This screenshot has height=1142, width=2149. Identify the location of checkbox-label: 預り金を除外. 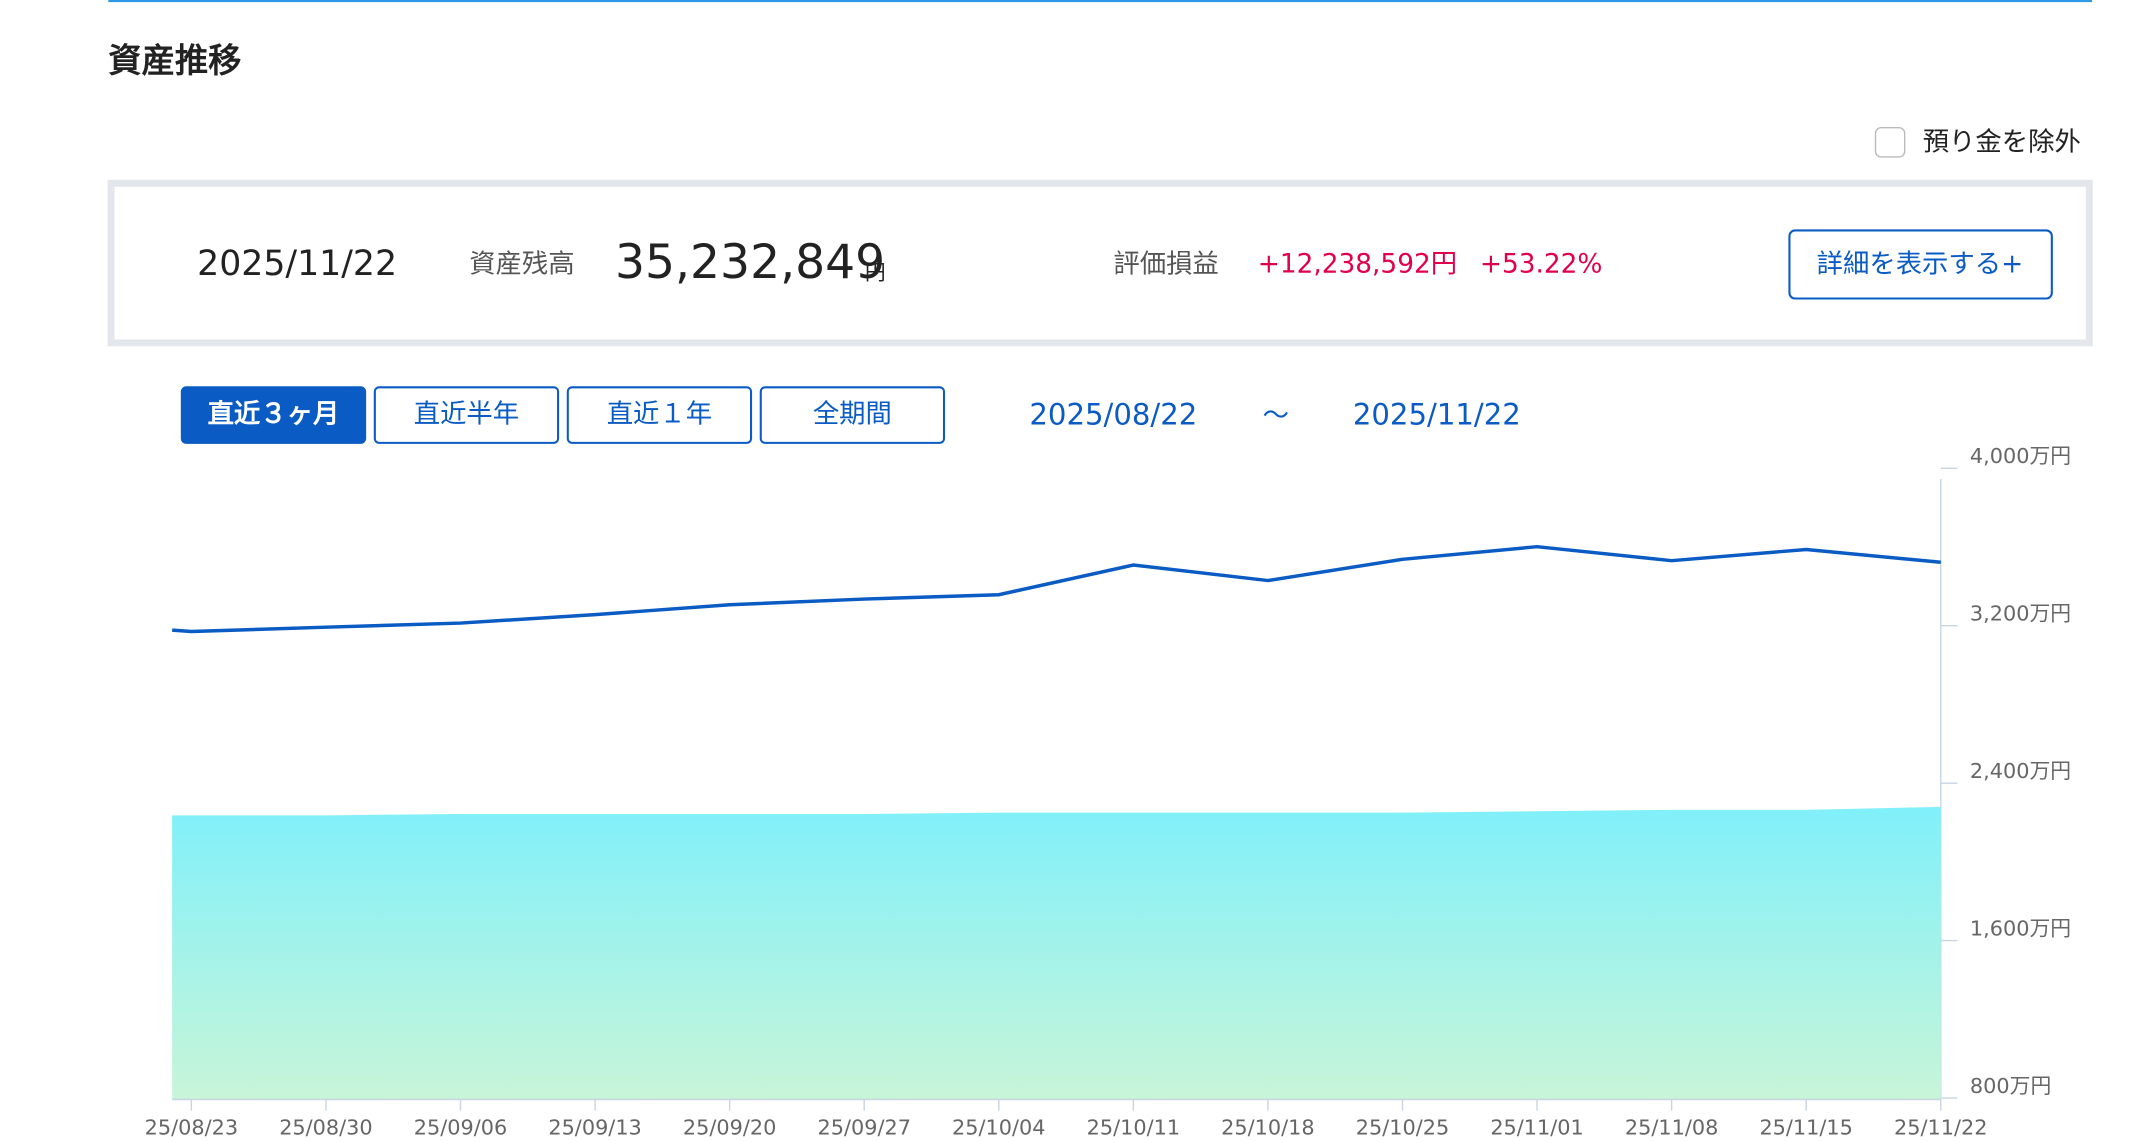
(2002, 143).